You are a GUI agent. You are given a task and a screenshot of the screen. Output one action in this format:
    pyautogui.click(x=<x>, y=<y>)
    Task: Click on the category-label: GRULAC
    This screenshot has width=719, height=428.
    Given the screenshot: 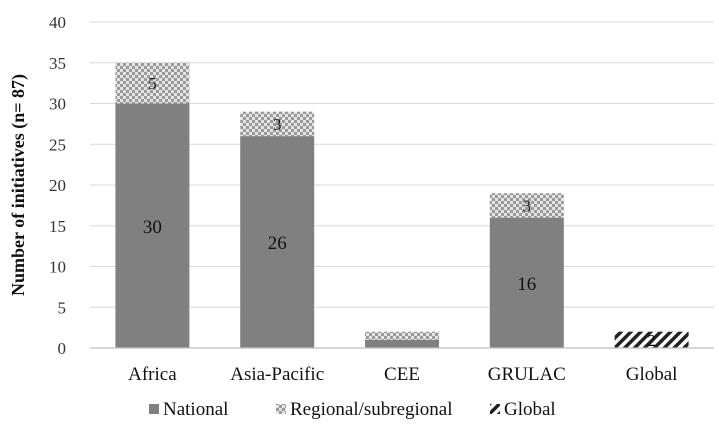 What is the action you would take?
    pyautogui.click(x=527, y=374)
    